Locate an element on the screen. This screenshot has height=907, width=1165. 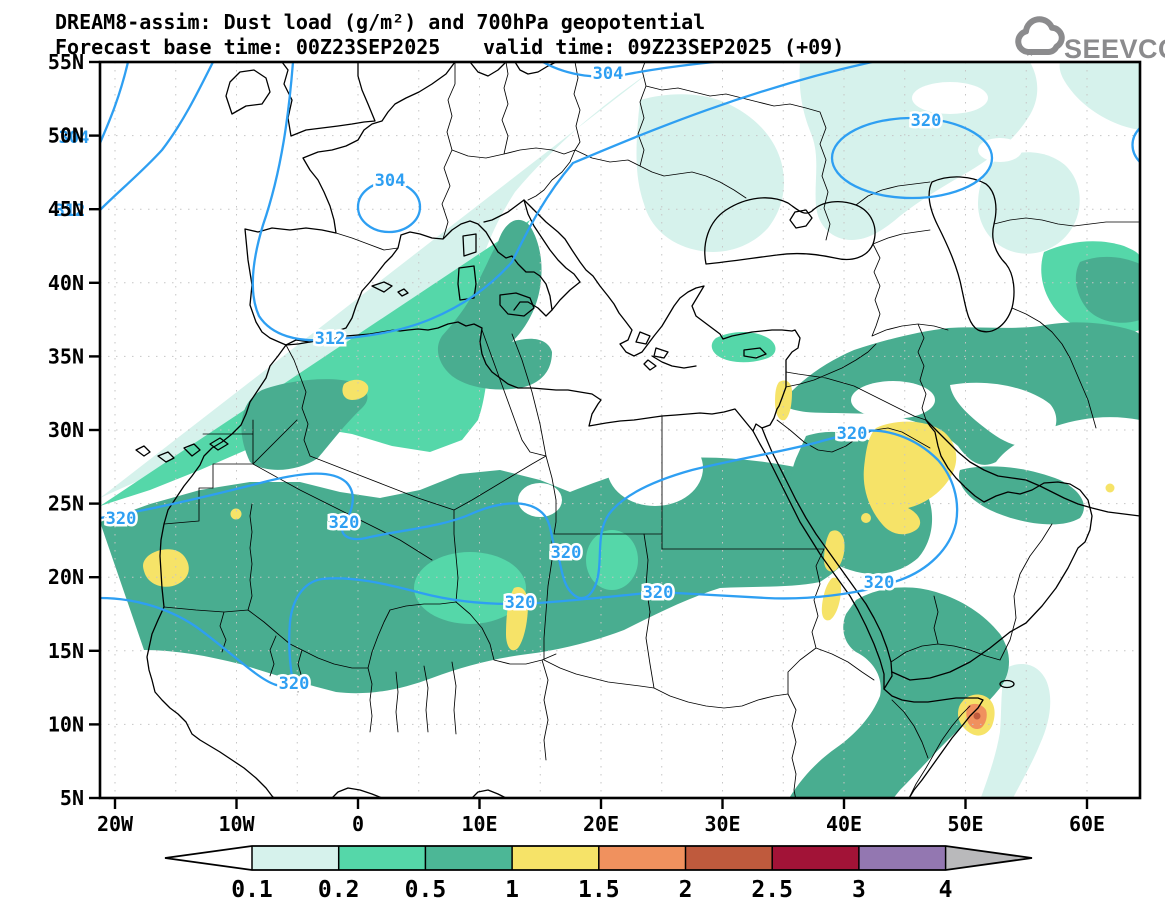
lighter-patch-chad is located at coordinates (612, 560).